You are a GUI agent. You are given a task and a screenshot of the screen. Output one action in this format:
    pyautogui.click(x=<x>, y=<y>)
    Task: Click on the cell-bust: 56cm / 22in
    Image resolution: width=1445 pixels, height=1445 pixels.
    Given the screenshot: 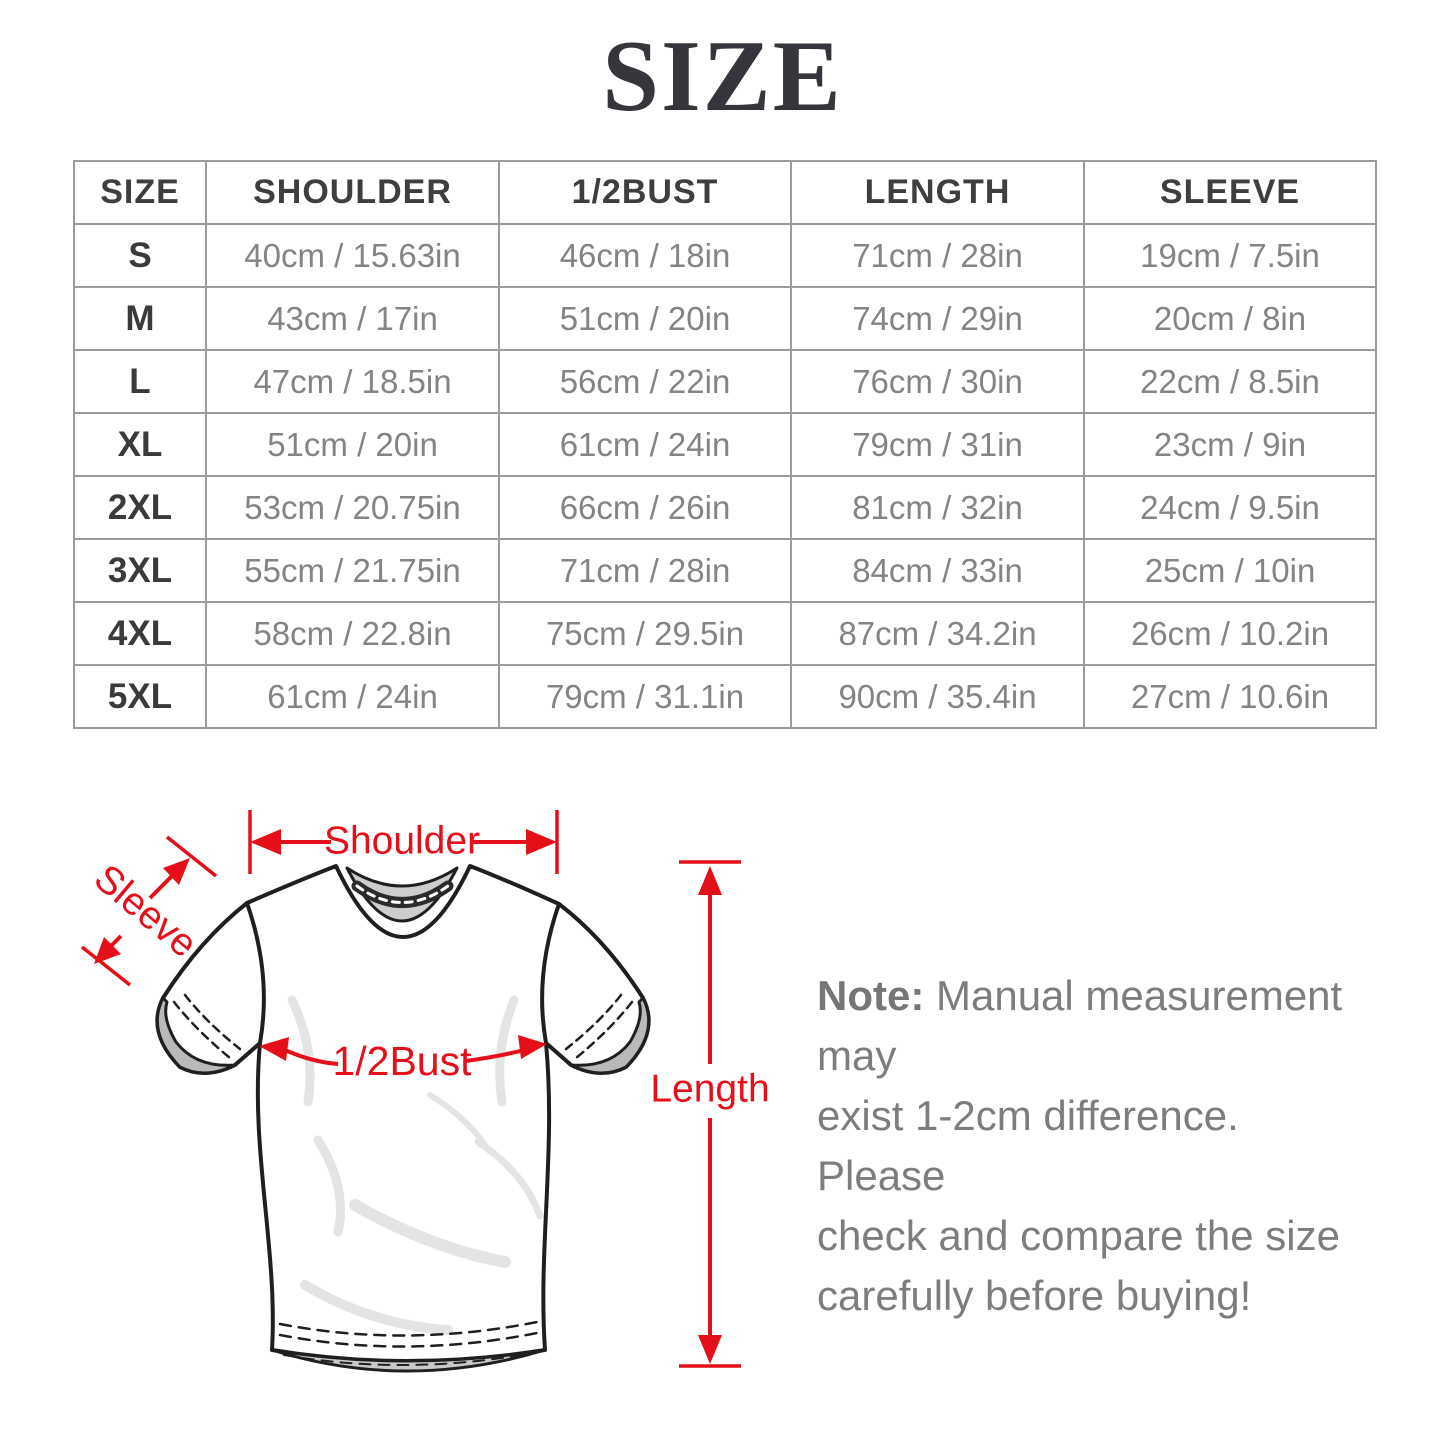 What is the action you would take?
    pyautogui.click(x=645, y=381)
    